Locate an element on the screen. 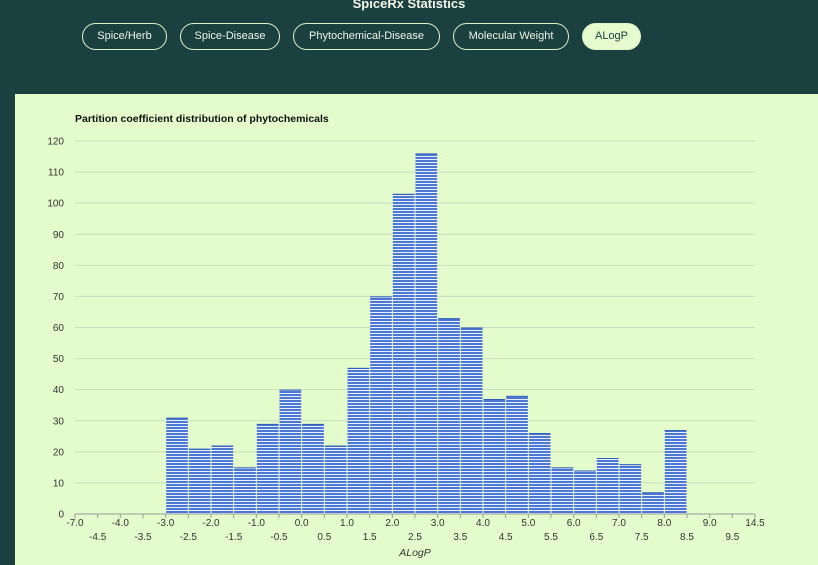 The width and height of the screenshot is (818, 565). x-tick-label: -0.5 is located at coordinates (279, 537).